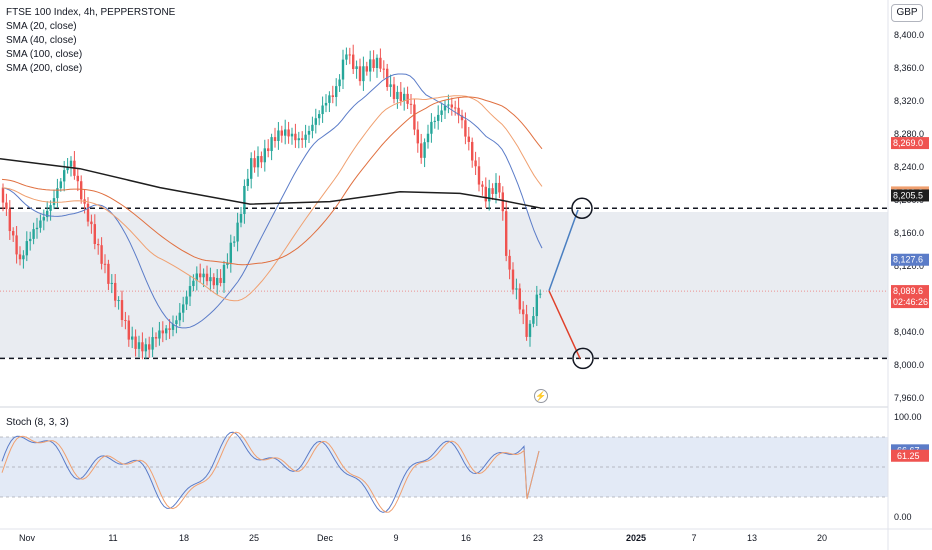 The image size is (932, 550). I want to click on price-label: 8,205.5, so click(910, 195).